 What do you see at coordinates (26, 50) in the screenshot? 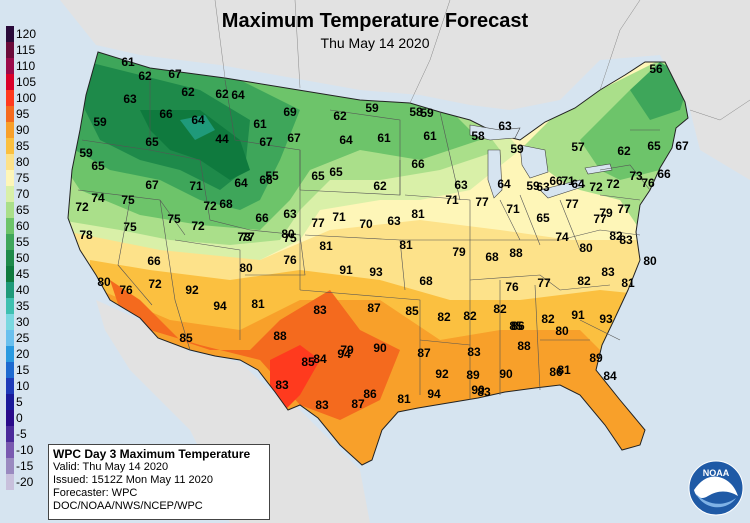
I see `legend-label: 115` at bounding box center [26, 50].